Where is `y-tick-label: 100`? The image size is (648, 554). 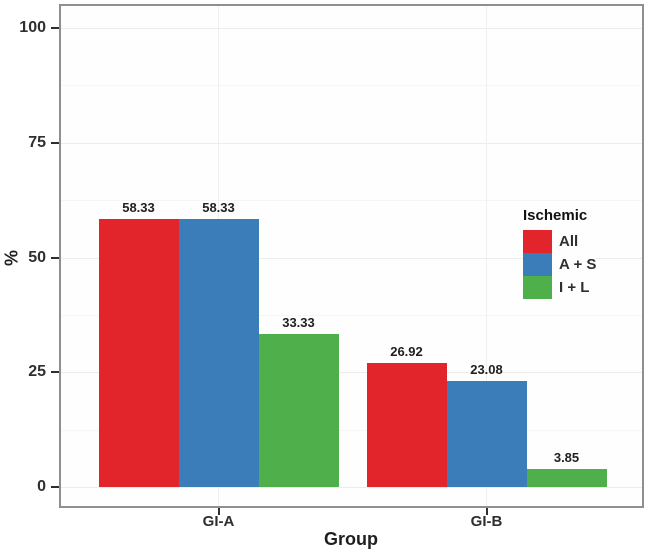
y-tick-label: 100 is located at coordinates (32, 27).